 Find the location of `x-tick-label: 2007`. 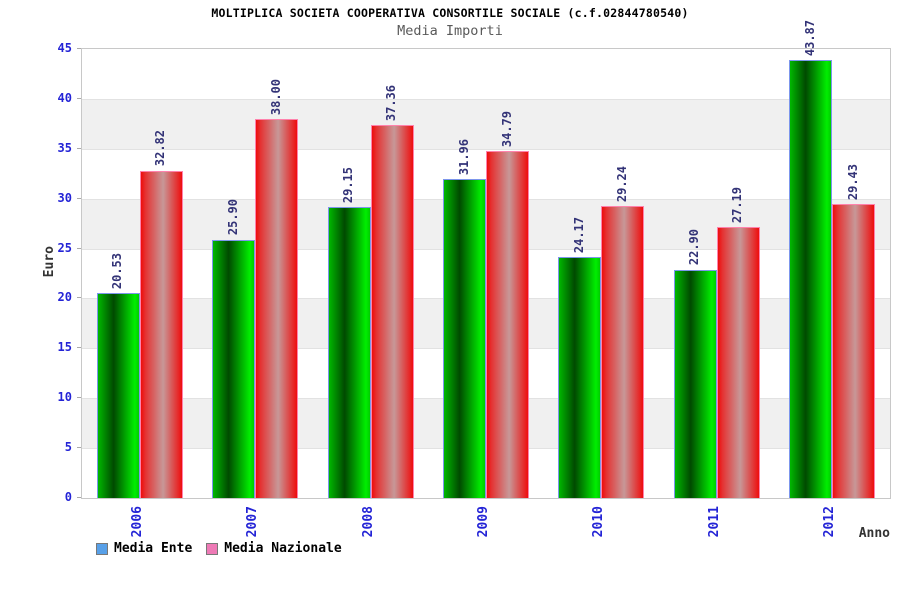

x-tick-label: 2007 is located at coordinates (253, 522).